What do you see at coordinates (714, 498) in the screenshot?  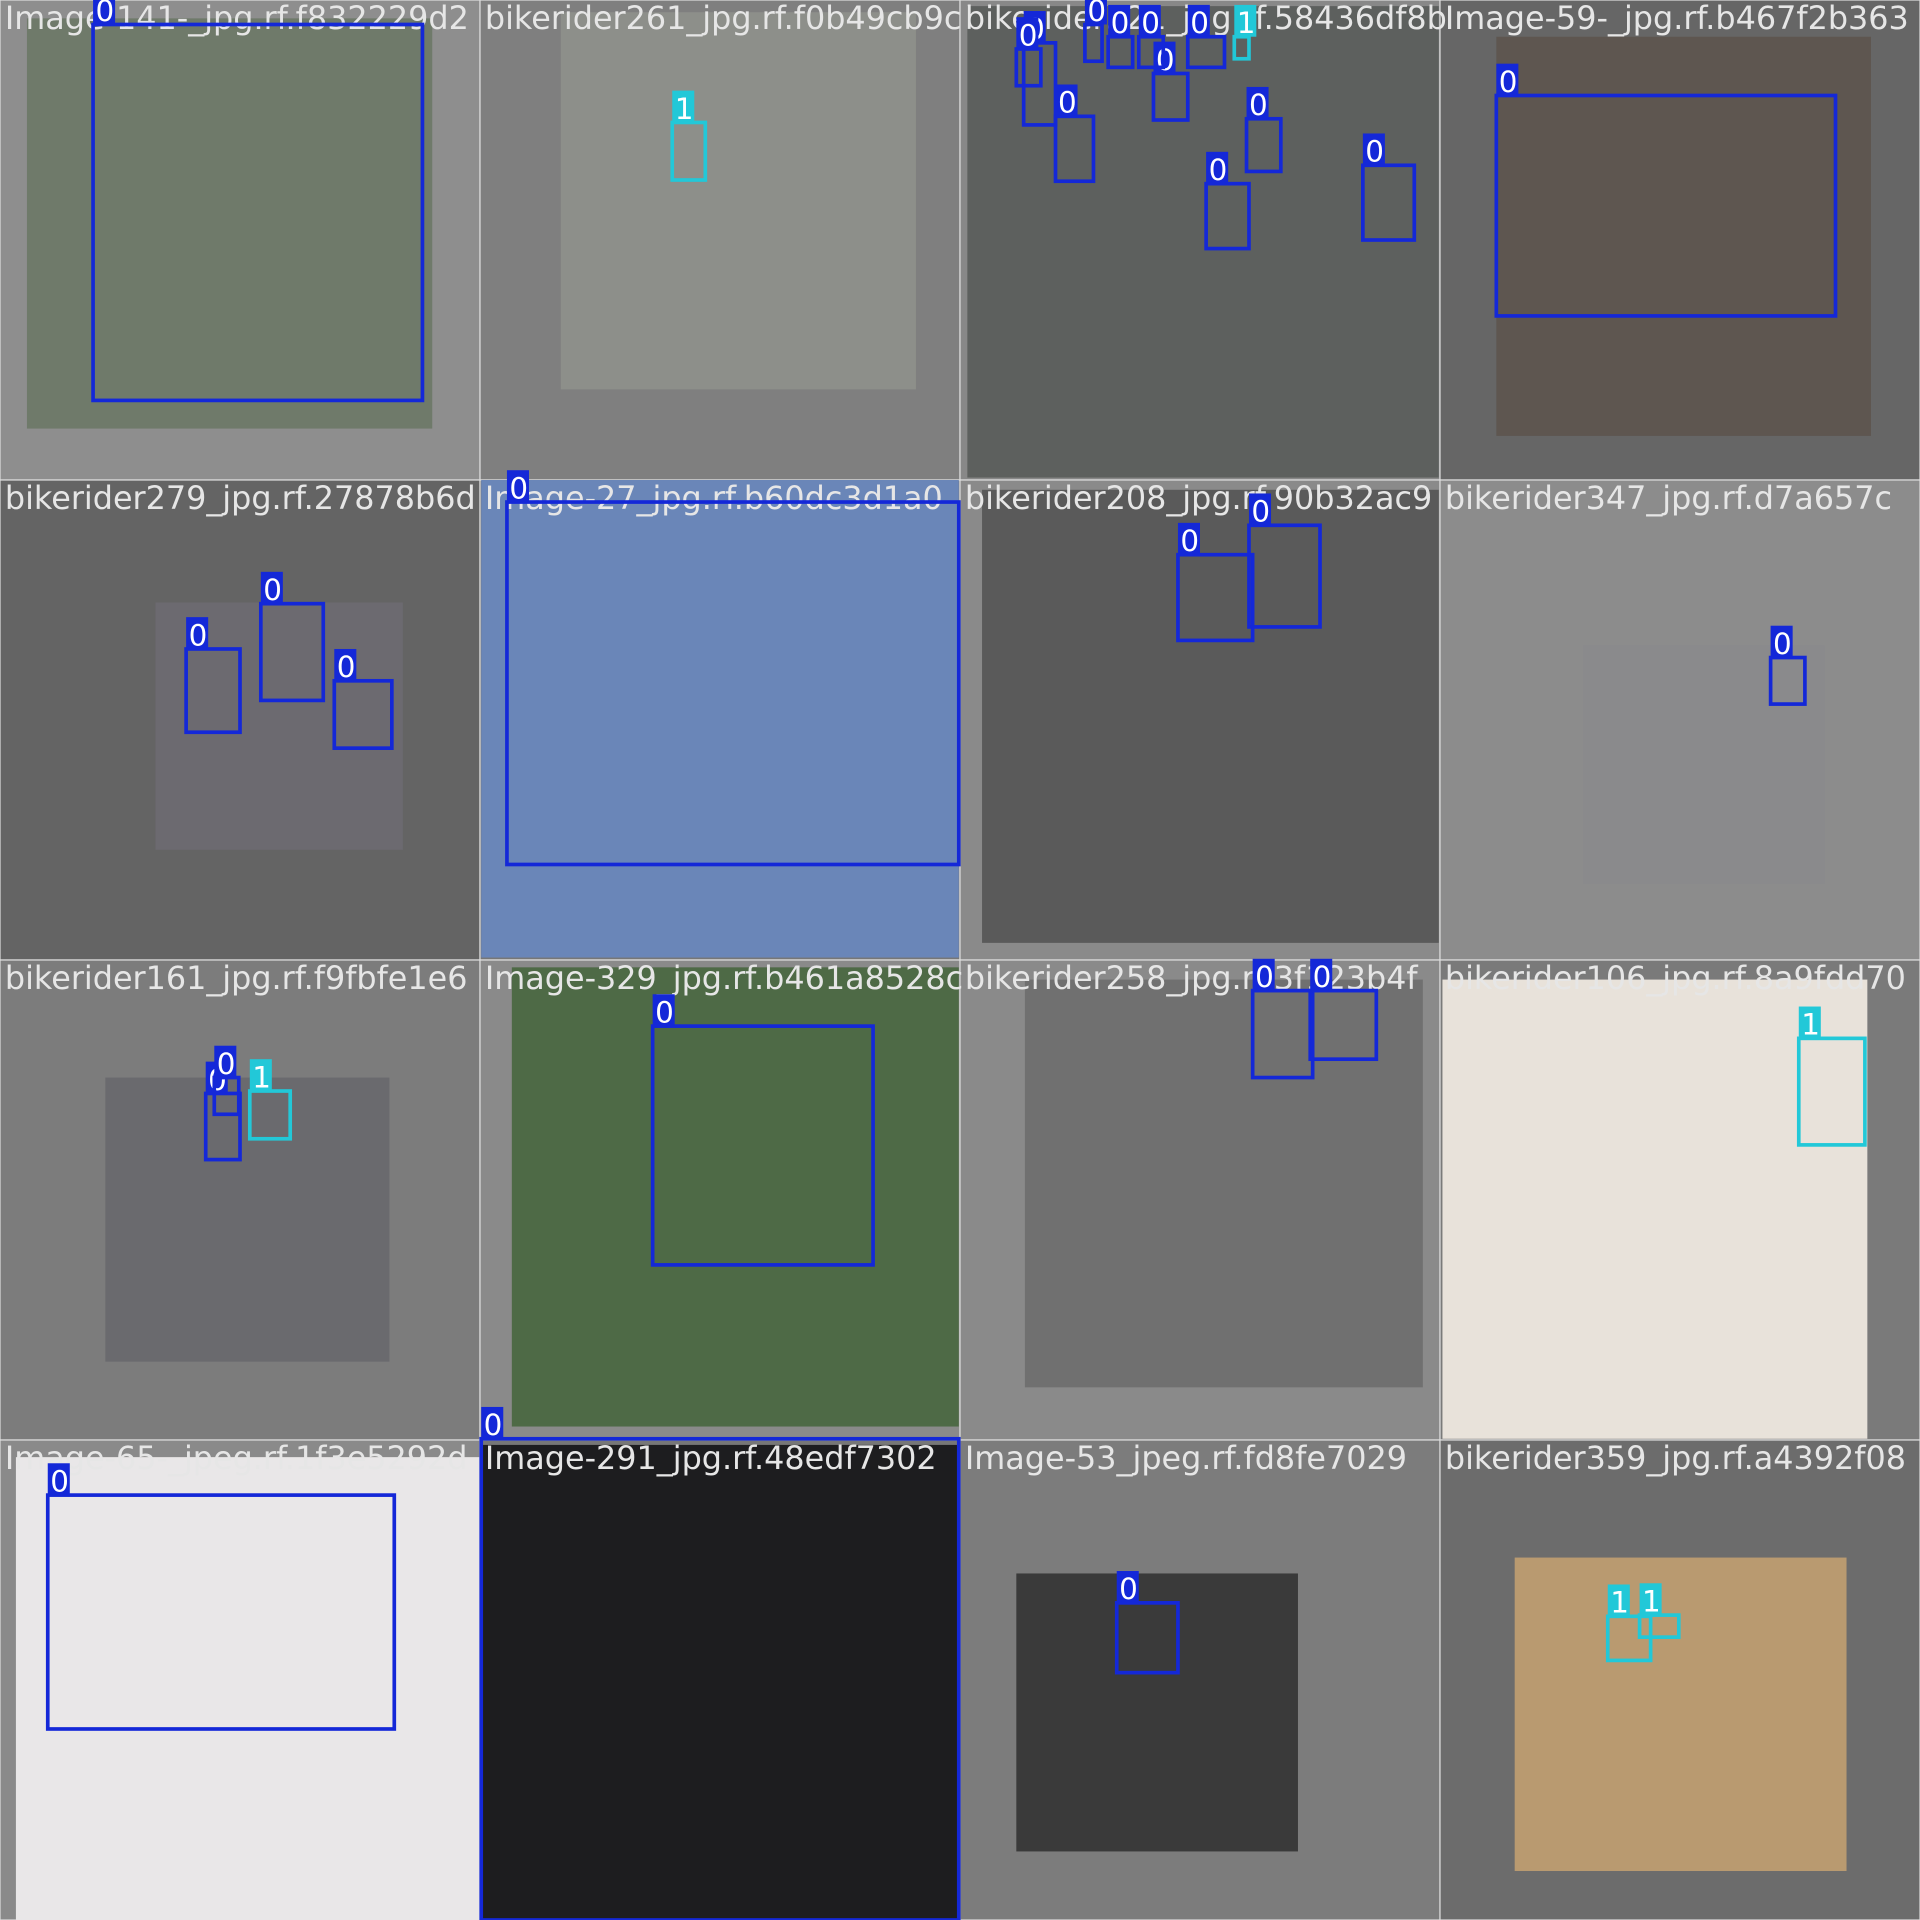 I see `file-name: Image-27_jpg.rf.b60dc3d1a0` at bounding box center [714, 498].